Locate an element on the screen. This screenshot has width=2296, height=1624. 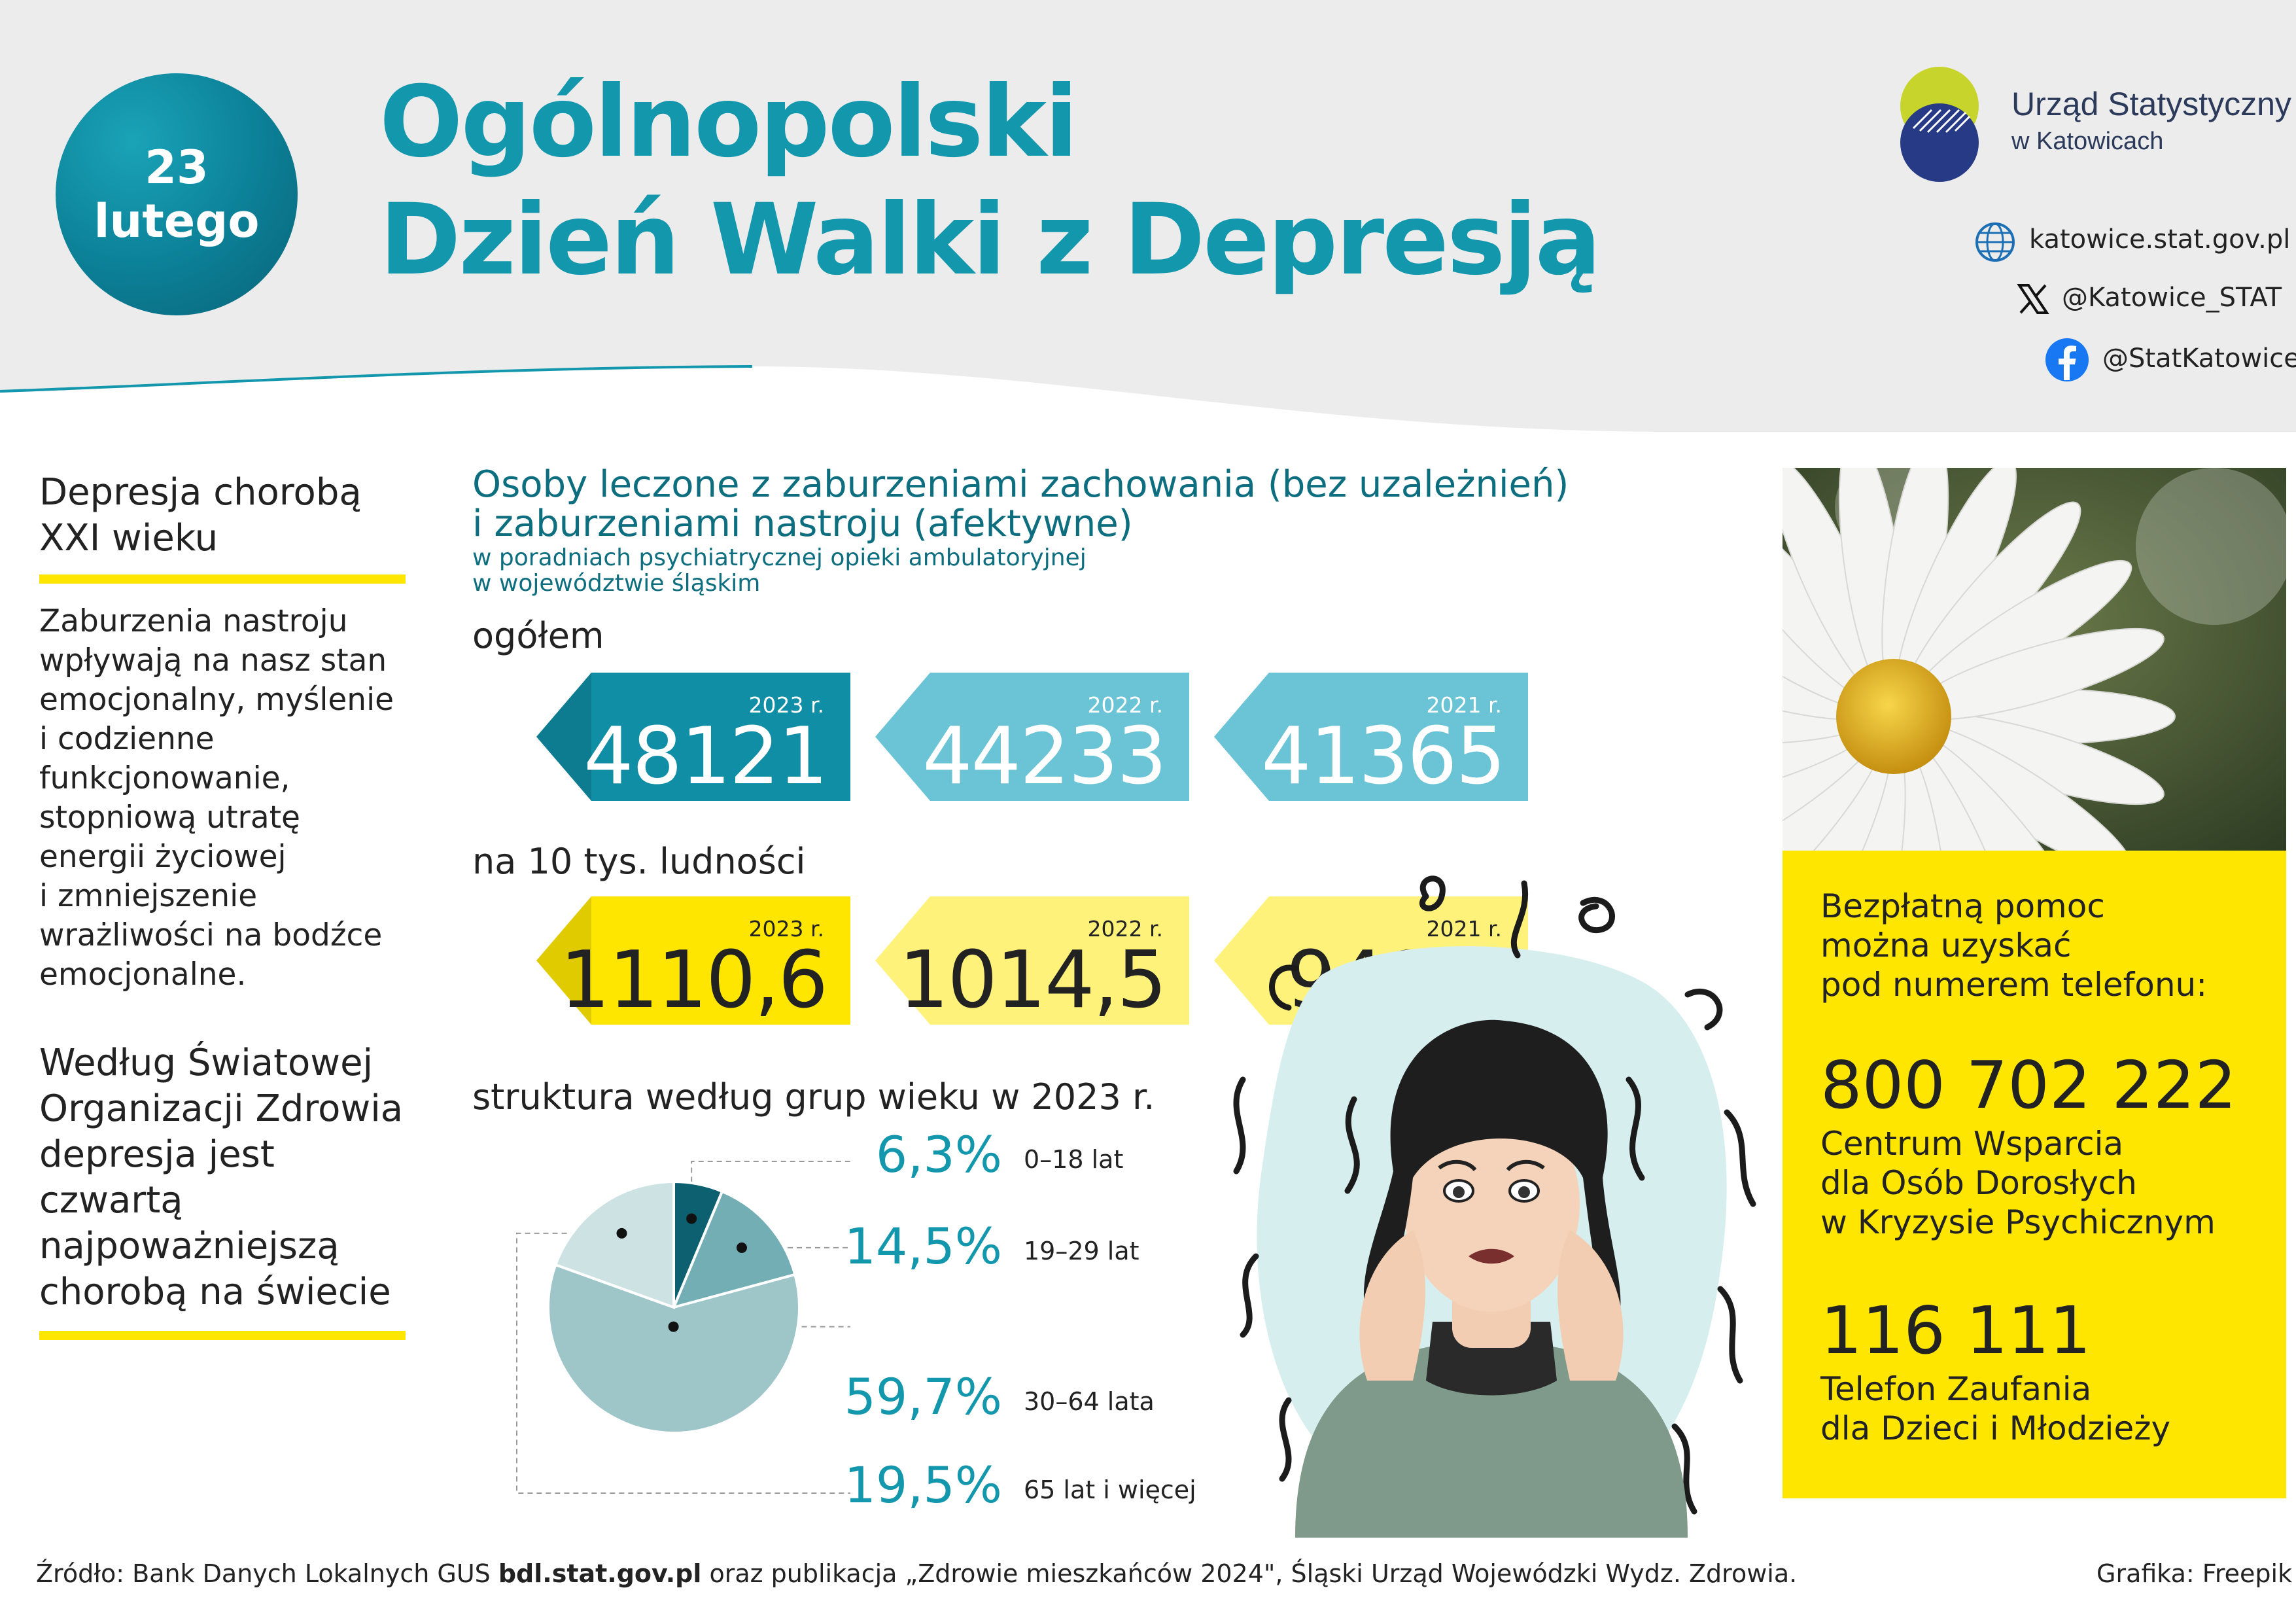
left-paragraph-line: emocjonalny, myślenie is located at coordinates (216, 700).